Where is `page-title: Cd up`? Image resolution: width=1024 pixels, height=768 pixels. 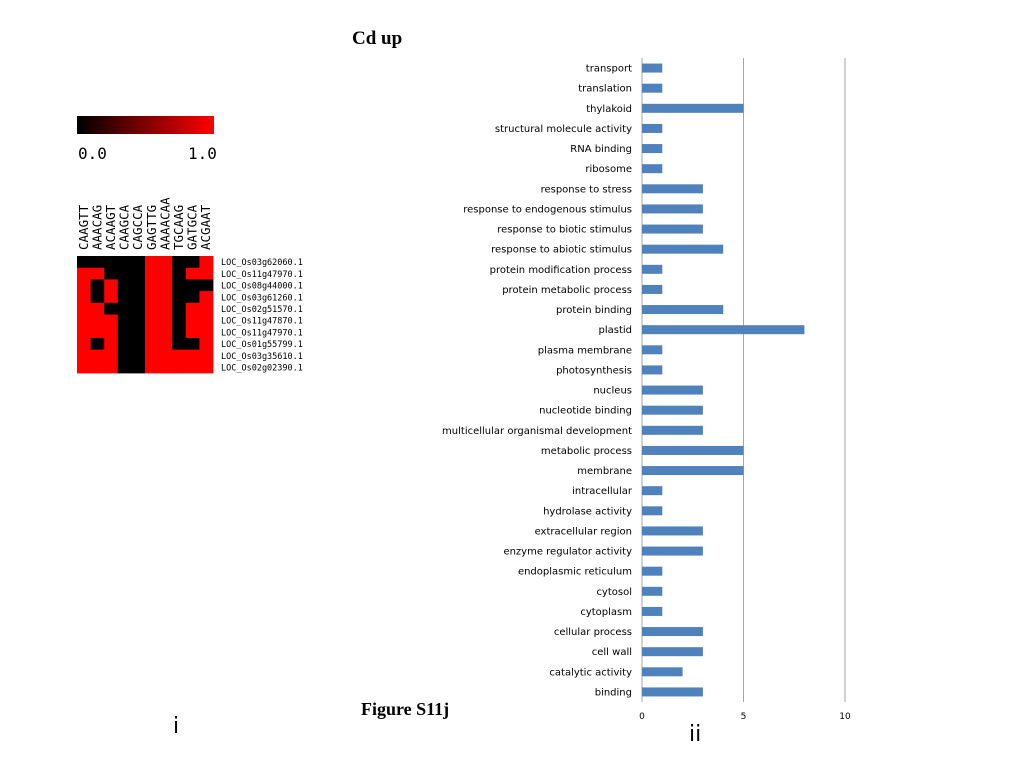
page-title: Cd up is located at coordinates (377, 38).